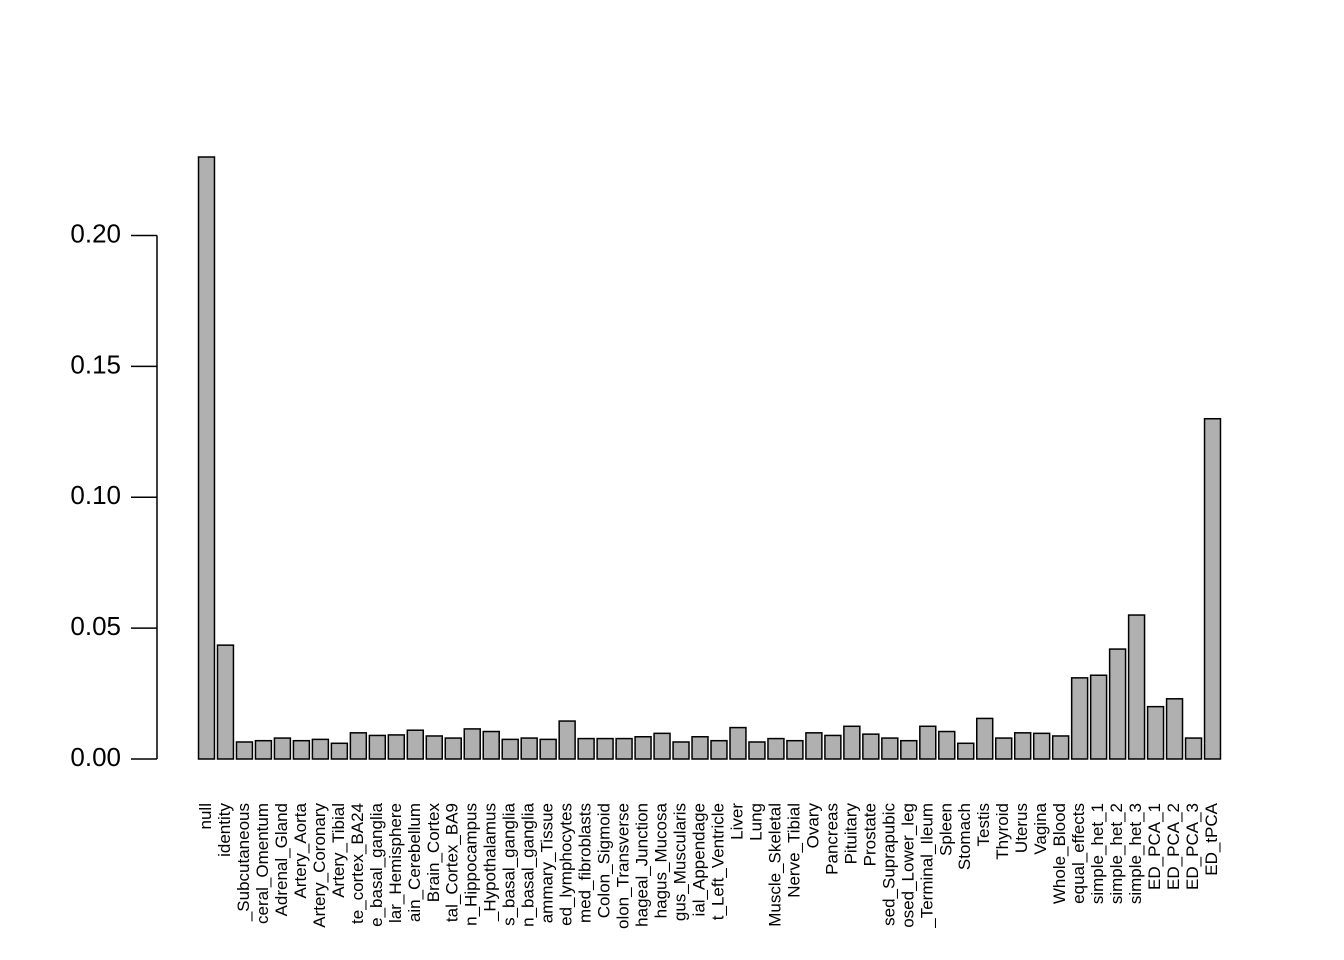  I want to click on x-tick-label: ED_tPCA, so click(1211, 838).